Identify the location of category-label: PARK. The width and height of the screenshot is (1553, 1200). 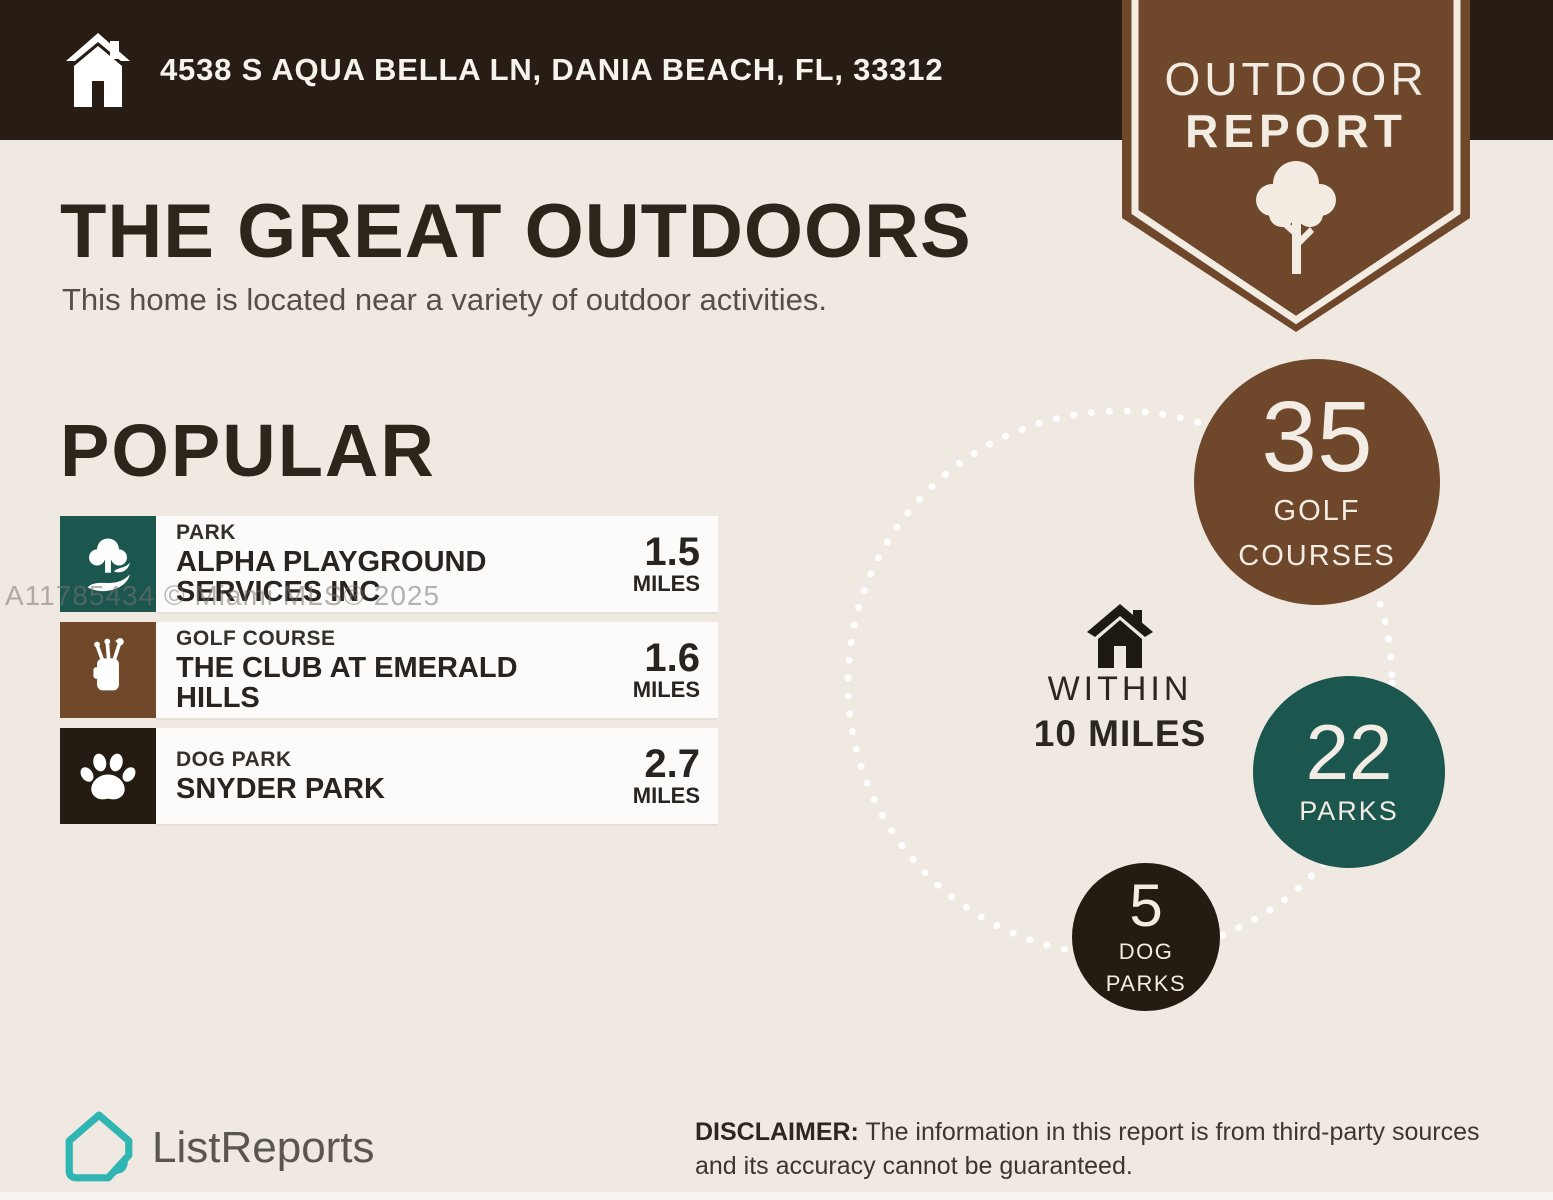
(206, 532).